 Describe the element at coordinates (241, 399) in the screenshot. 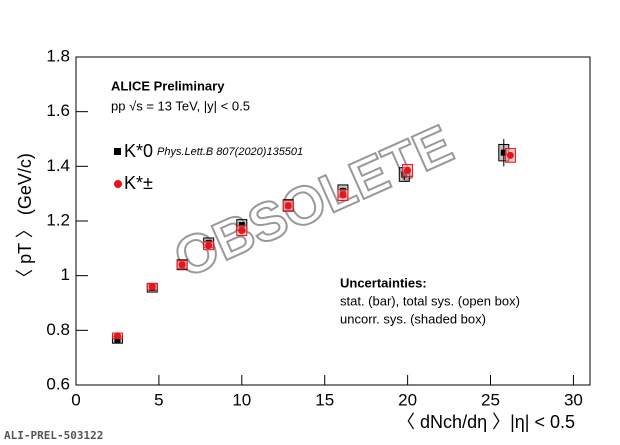

I see `x-tick-label: 10` at that location.